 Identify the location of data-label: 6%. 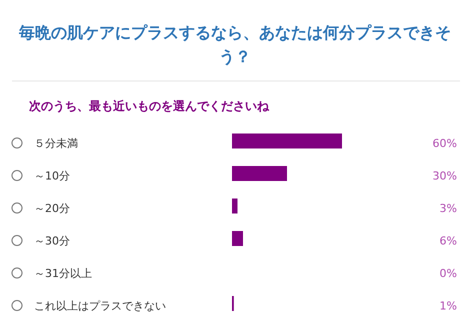
(448, 241).